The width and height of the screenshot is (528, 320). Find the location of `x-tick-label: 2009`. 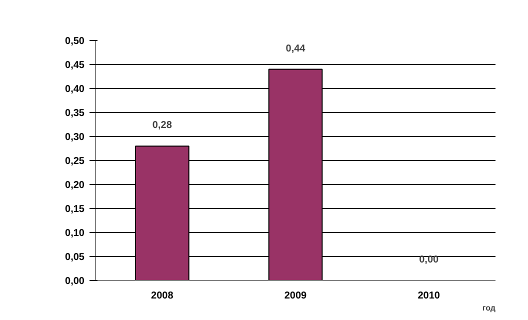

x-tick-label: 2009 is located at coordinates (296, 296).